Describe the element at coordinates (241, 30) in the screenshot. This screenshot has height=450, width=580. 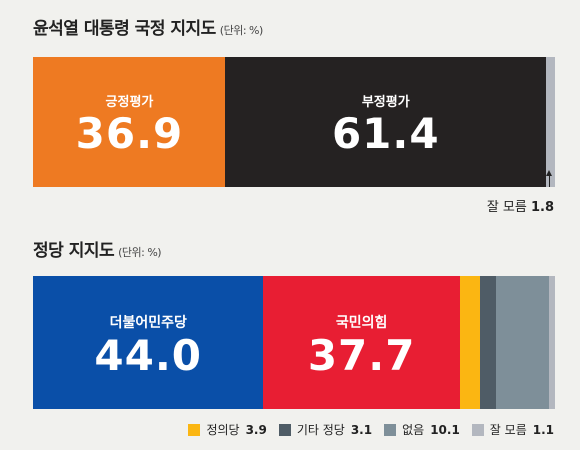
I see `approval-unit-label: (단위: %)` at that location.